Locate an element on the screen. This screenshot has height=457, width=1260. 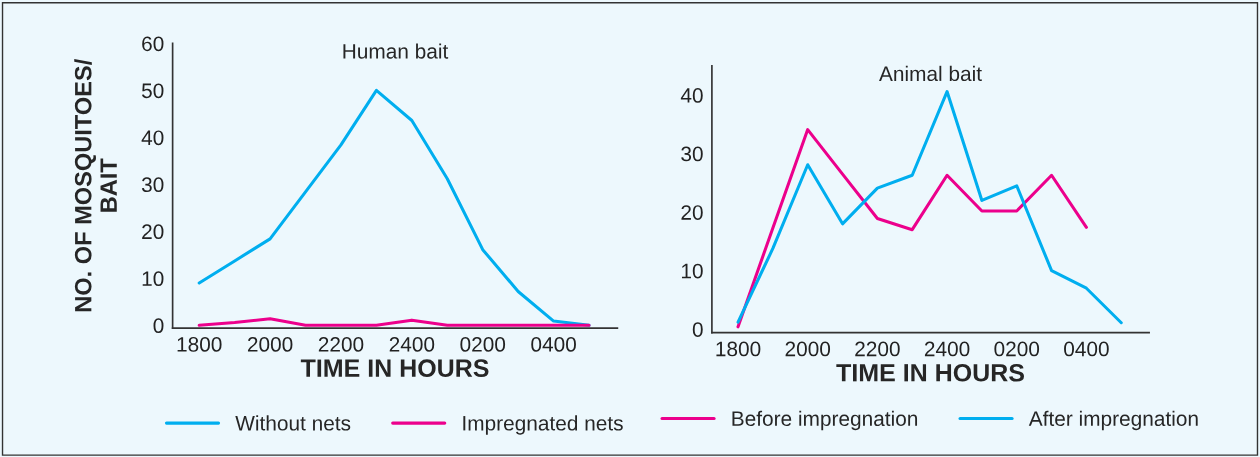
legend-label: Impregnated nets is located at coordinates (543, 425).